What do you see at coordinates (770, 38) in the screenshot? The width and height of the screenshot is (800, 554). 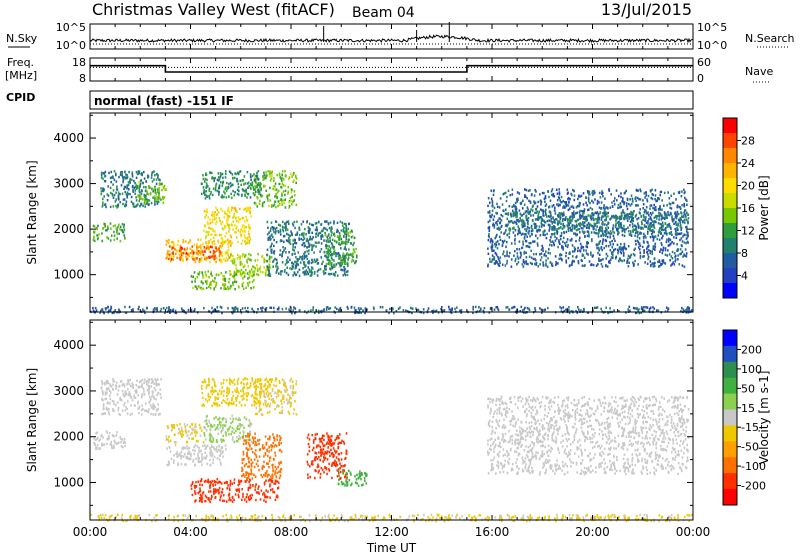 I see `noise-right-label: N.Search` at bounding box center [770, 38].